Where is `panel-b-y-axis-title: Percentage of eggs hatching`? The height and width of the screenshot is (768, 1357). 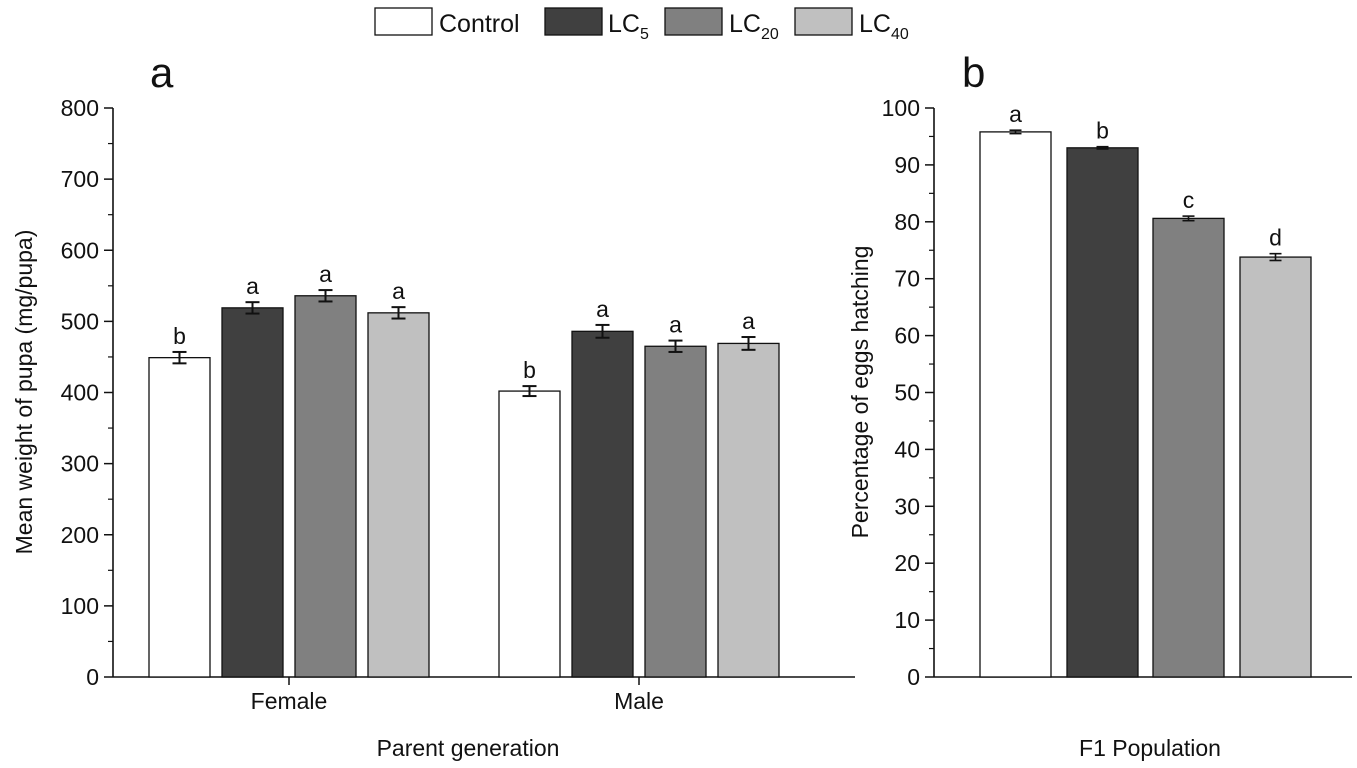 panel-b-y-axis-title: Percentage of eggs hatching is located at coordinates (860, 392).